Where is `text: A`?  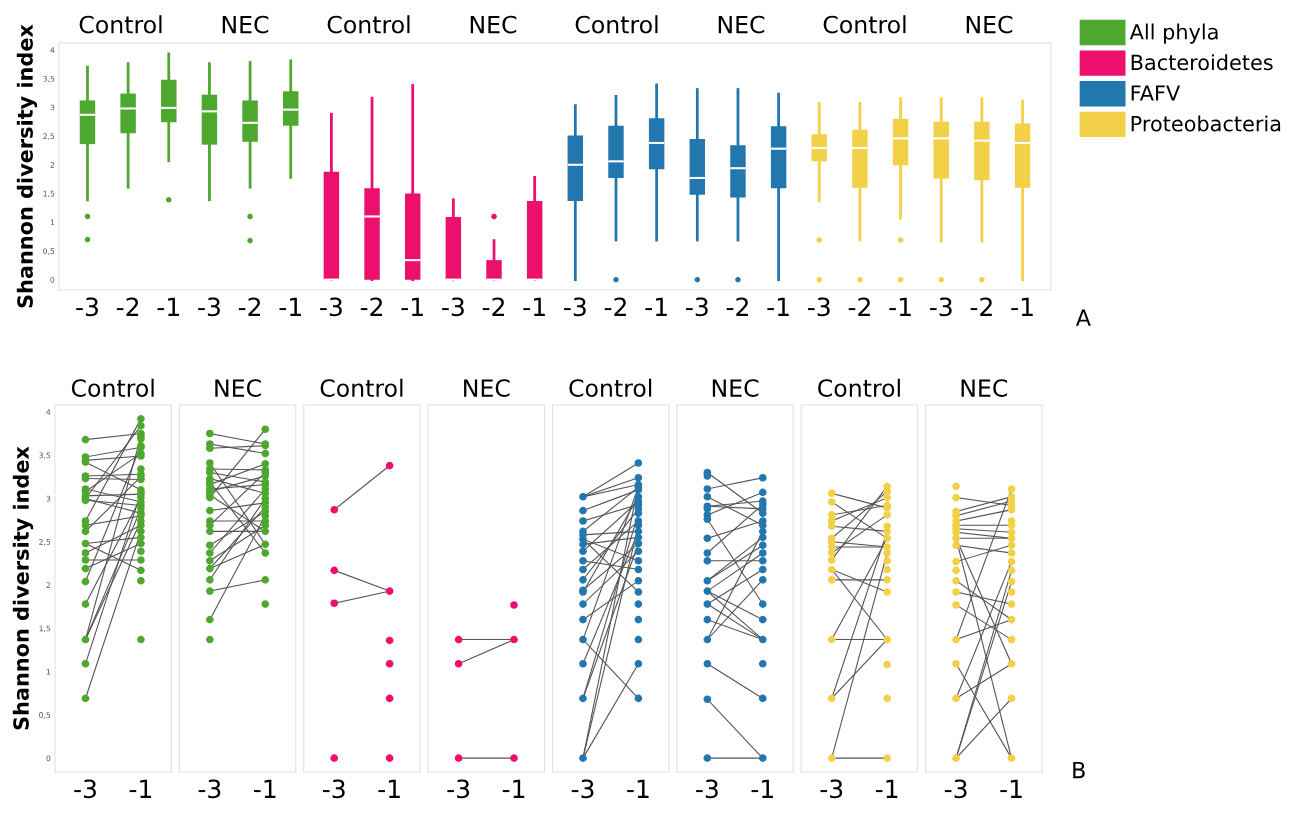
text: A is located at coordinates (1083, 317).